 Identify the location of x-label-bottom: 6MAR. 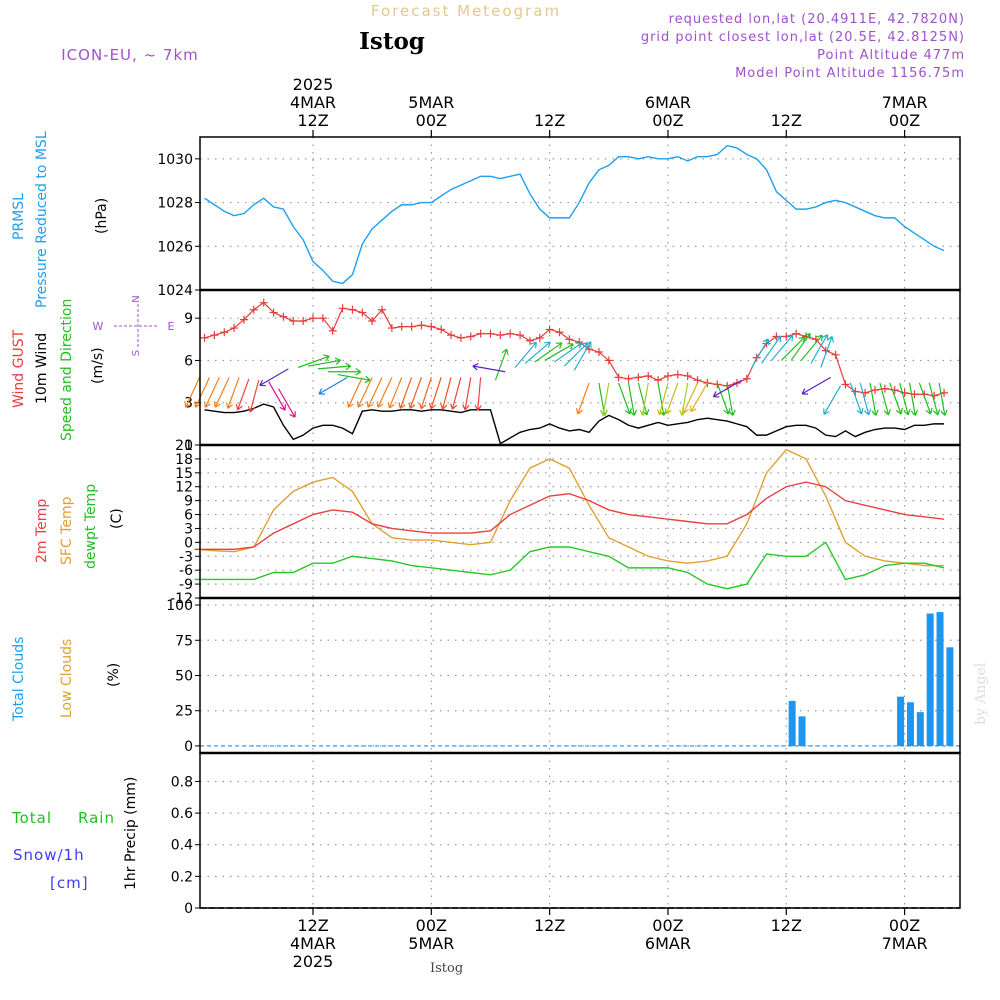
(668, 943).